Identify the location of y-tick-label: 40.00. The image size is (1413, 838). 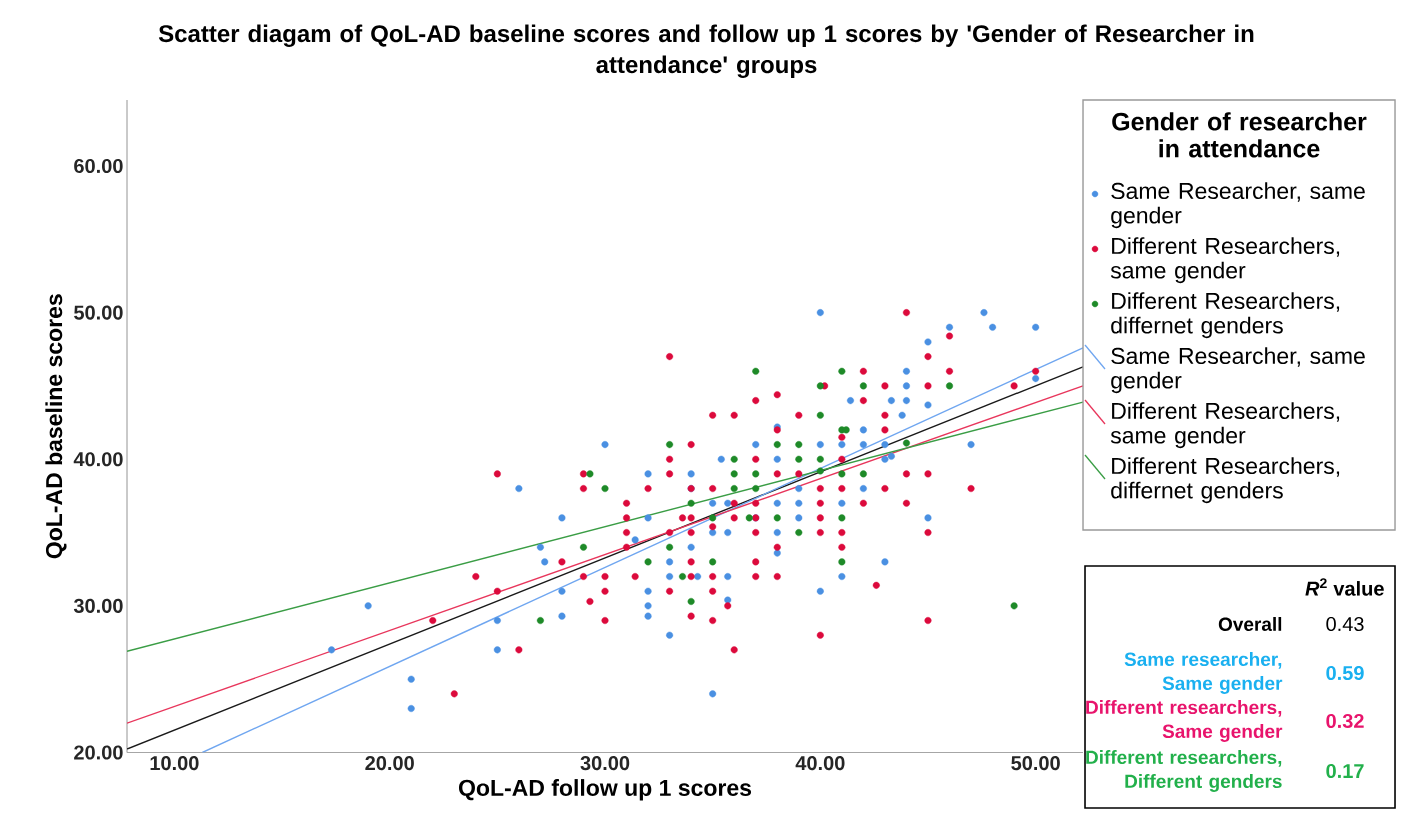
(98, 459).